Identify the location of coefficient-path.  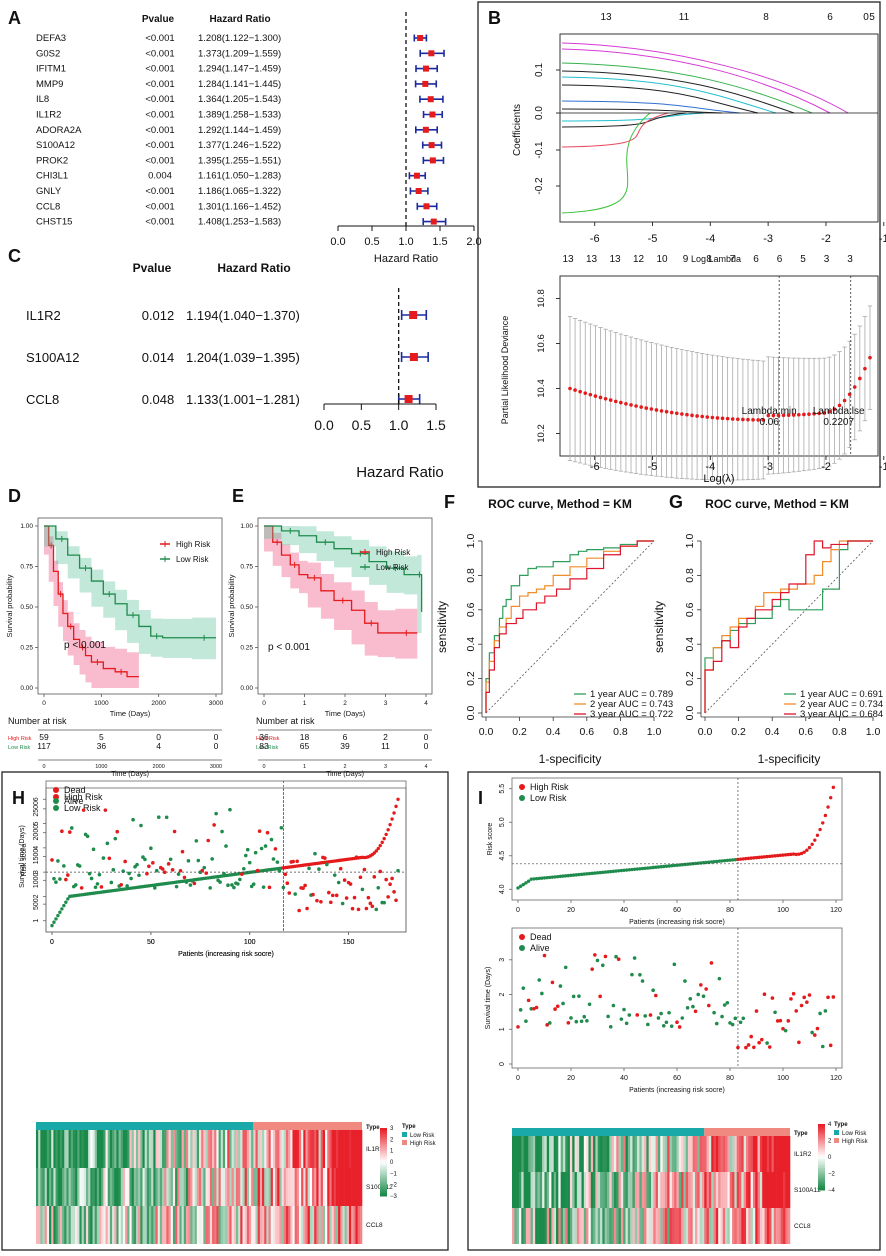
(669, 95).